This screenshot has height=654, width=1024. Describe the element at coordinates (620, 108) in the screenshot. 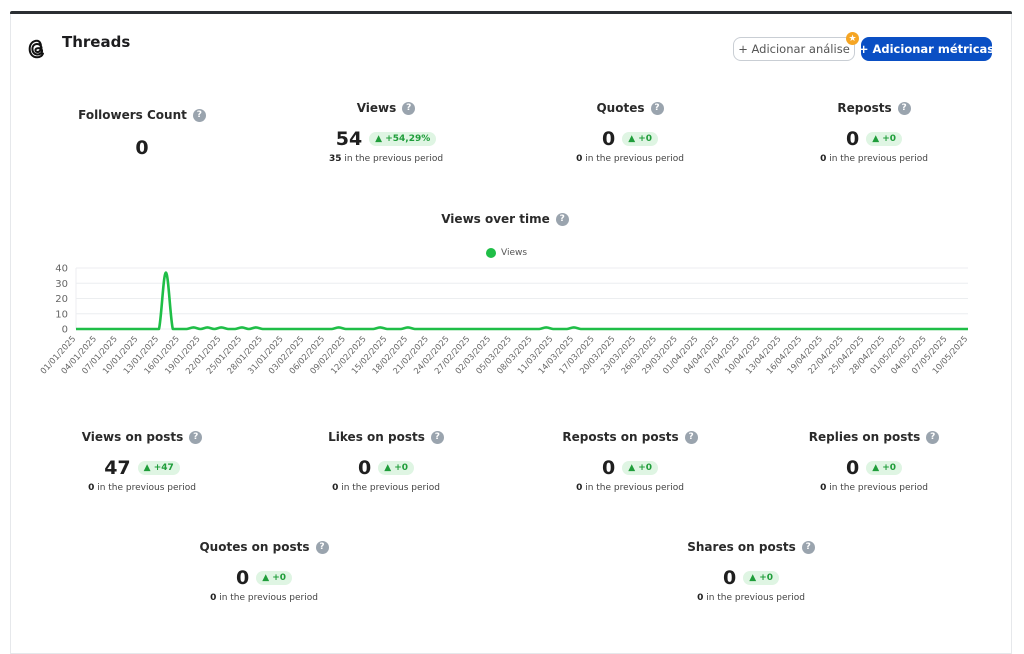

I see `metric-title: Quotes` at that location.